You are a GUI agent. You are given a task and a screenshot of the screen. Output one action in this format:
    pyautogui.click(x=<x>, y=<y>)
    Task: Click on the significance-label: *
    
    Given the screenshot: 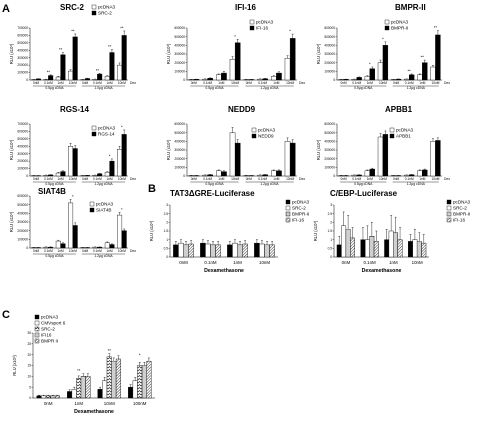 What is the action you would take?
    pyautogui.click(x=122, y=209)
    